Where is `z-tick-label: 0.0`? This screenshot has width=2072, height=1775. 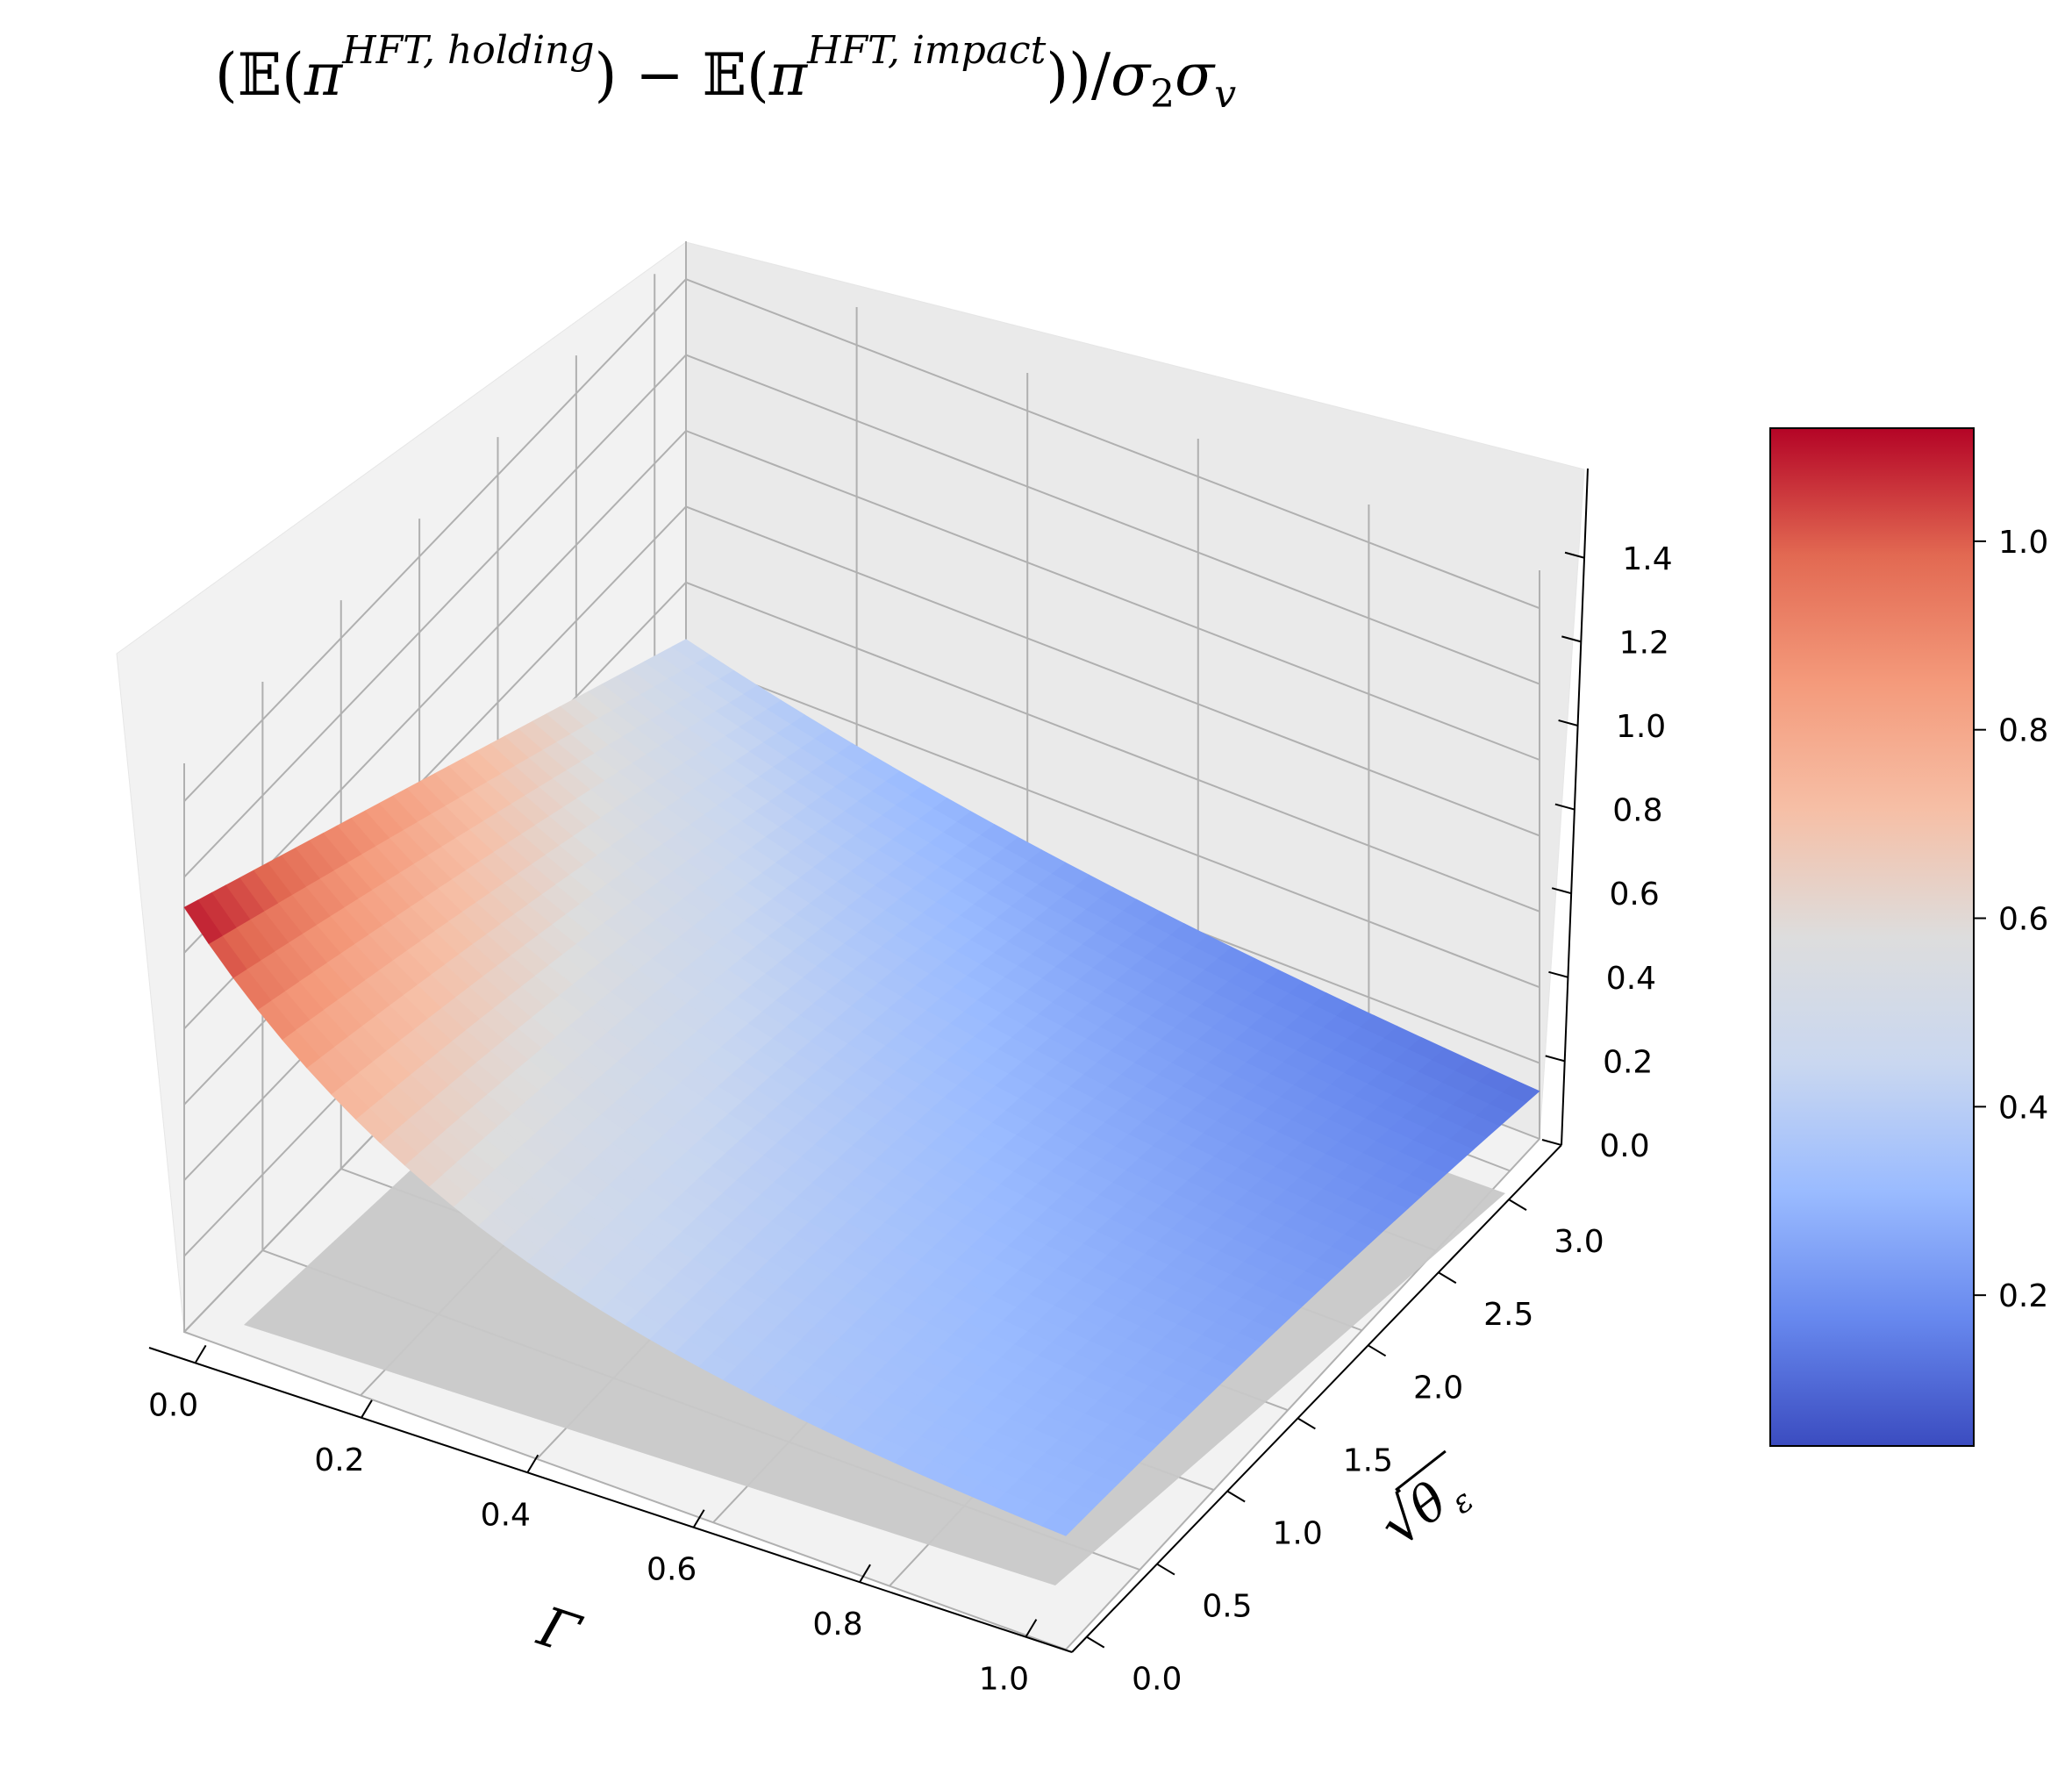 z-tick-label: 0.0 is located at coordinates (1624, 1146).